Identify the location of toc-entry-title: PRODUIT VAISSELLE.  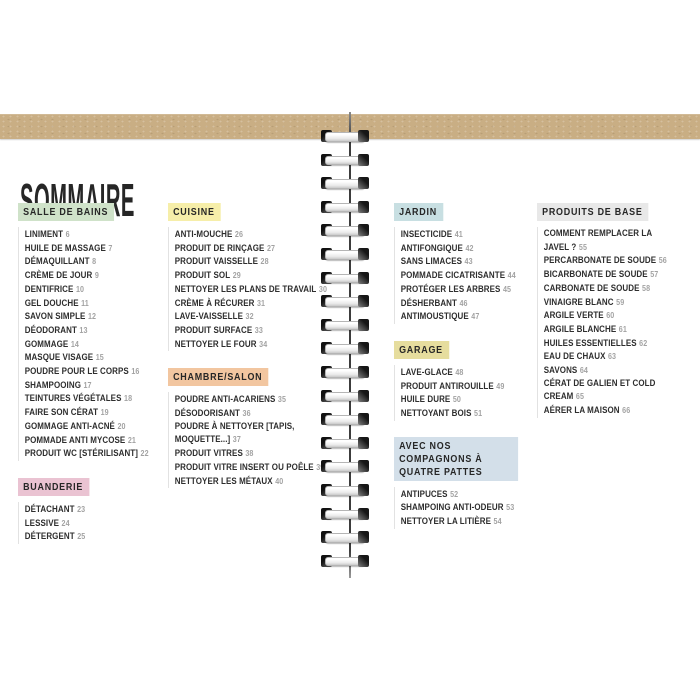
(216, 262).